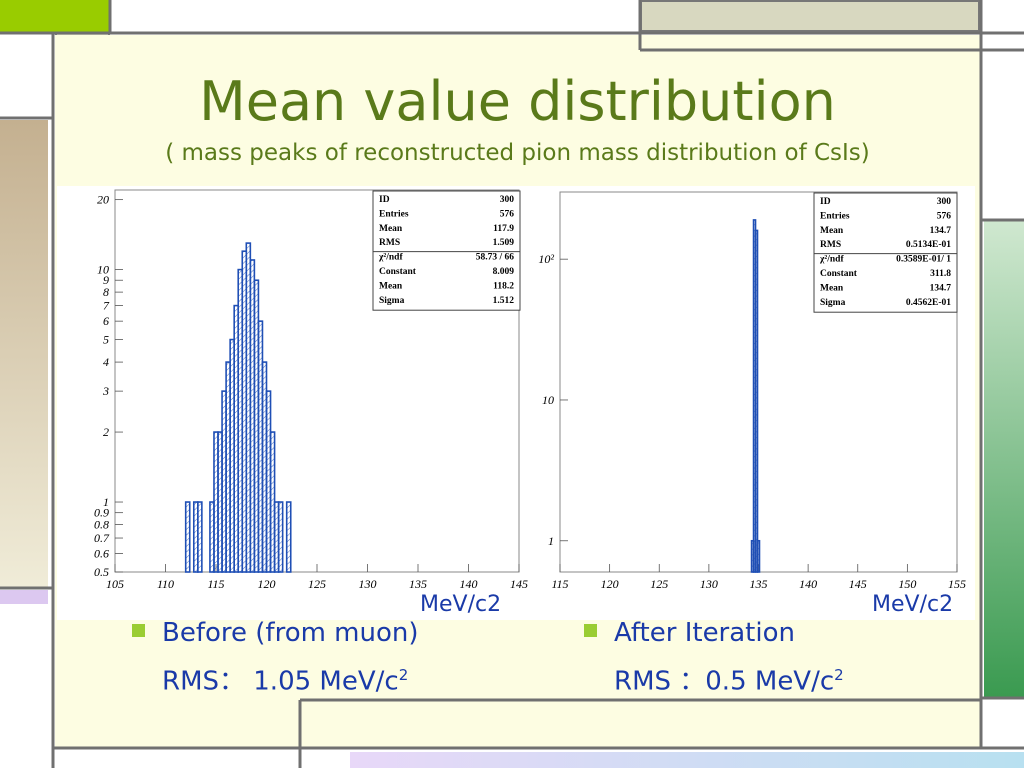 Image resolution: width=1024 pixels, height=768 pixels. I want to click on y-tick-label: 10², so click(546, 259).